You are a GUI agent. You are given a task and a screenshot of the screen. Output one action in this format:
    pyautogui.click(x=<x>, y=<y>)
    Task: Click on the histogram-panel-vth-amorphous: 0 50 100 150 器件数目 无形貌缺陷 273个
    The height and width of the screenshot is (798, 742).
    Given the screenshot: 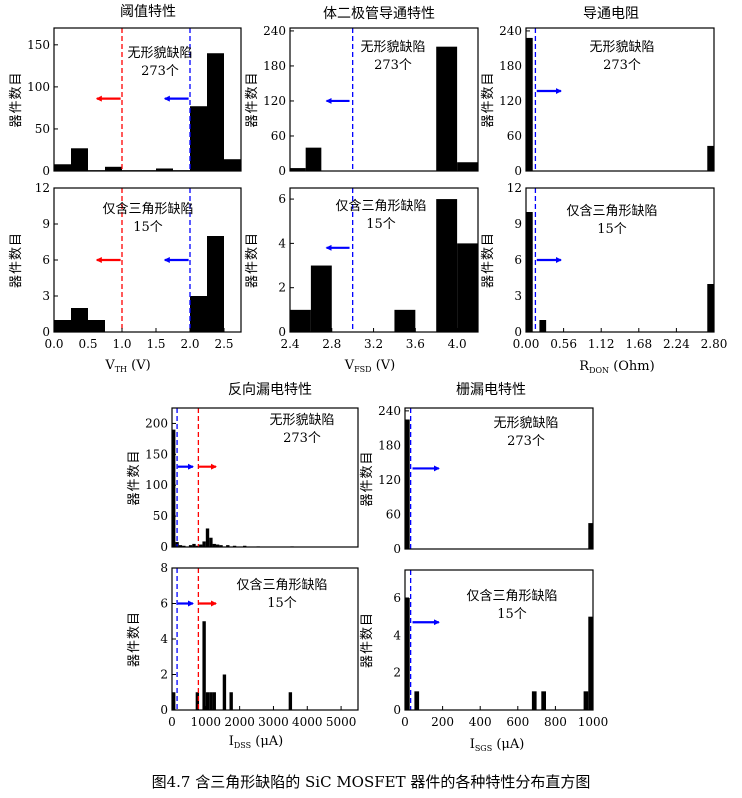 What is the action you would take?
    pyautogui.click(x=125, y=102)
    